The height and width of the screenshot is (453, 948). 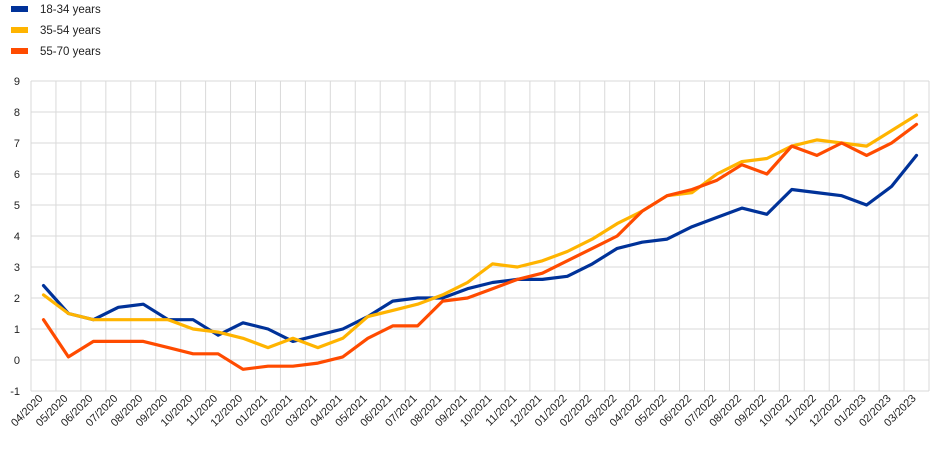 I want to click on y-tick-label: 3, so click(x=17, y=268).